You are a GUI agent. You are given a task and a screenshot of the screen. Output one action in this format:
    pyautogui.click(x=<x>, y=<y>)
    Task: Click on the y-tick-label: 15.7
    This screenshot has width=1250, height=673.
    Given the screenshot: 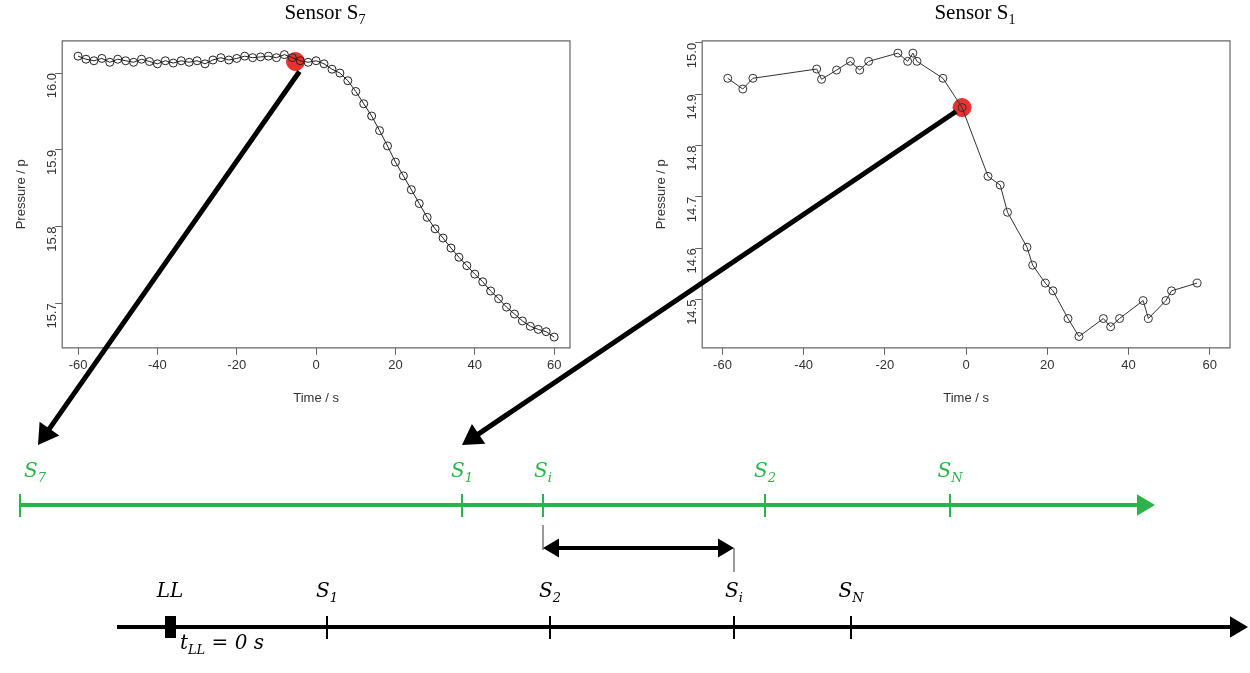 What is the action you would take?
    pyautogui.click(x=51, y=316)
    